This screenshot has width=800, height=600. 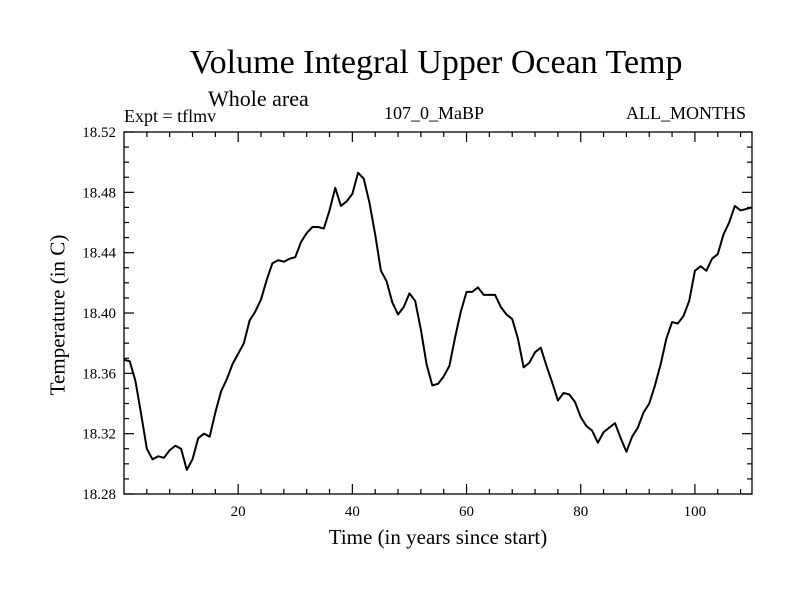 What do you see at coordinates (686, 113) in the screenshot?
I see `months-label: ALL_MONTHS` at bounding box center [686, 113].